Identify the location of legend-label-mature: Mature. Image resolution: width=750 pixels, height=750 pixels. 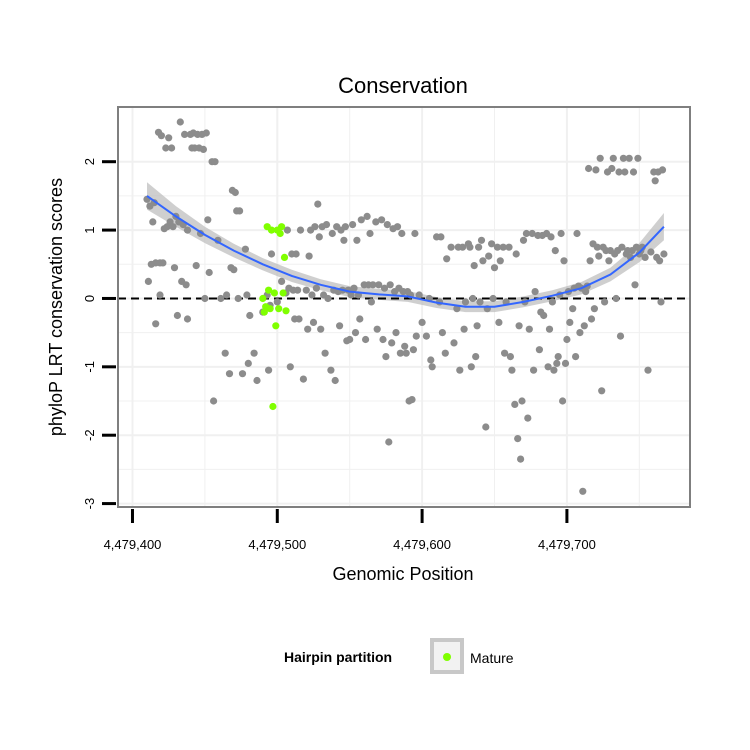
(492, 658).